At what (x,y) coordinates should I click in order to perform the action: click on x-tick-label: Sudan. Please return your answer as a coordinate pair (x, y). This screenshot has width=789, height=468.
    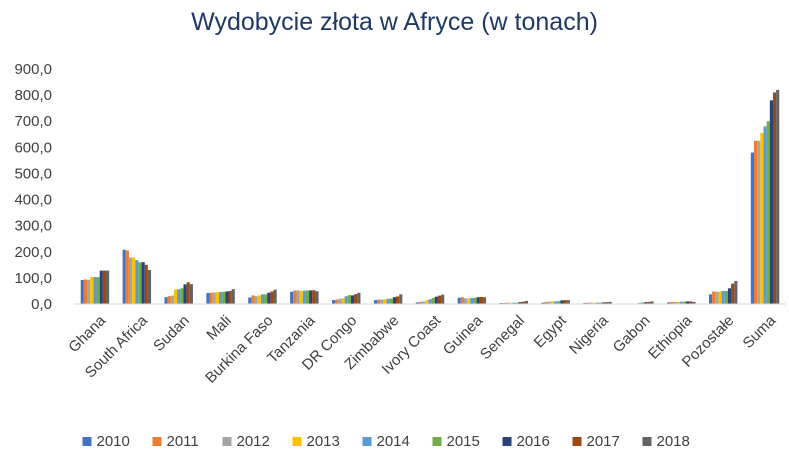
    Looking at the image, I should click on (171, 333).